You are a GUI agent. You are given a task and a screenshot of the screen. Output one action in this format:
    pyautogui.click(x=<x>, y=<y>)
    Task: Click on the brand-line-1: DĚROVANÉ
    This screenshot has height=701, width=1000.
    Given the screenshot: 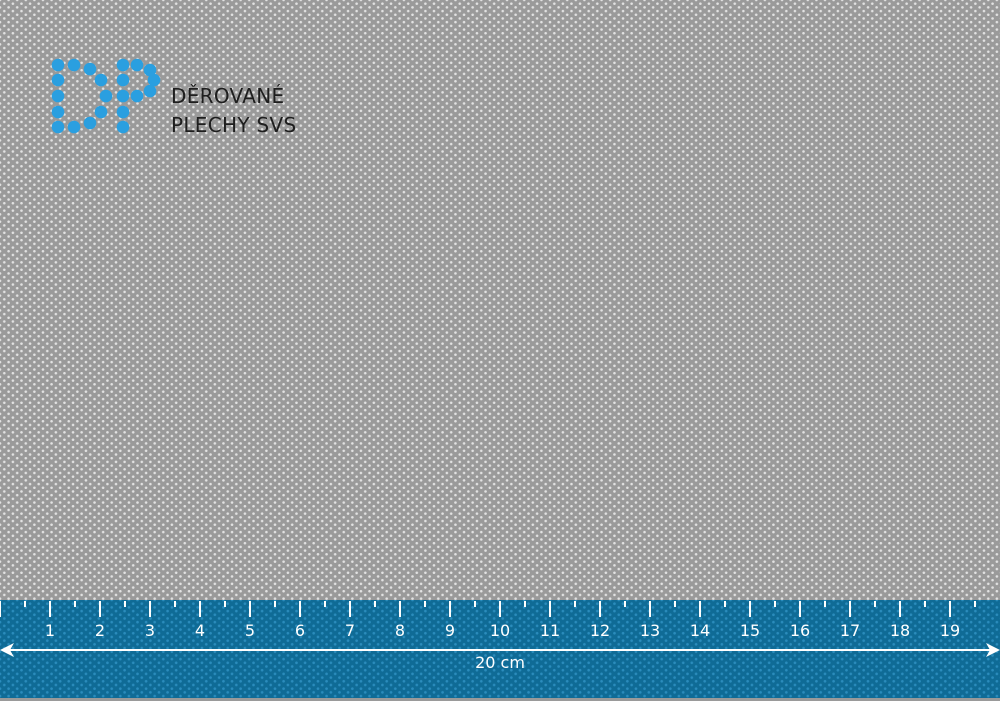 What is the action you would take?
    pyautogui.click(x=228, y=96)
    